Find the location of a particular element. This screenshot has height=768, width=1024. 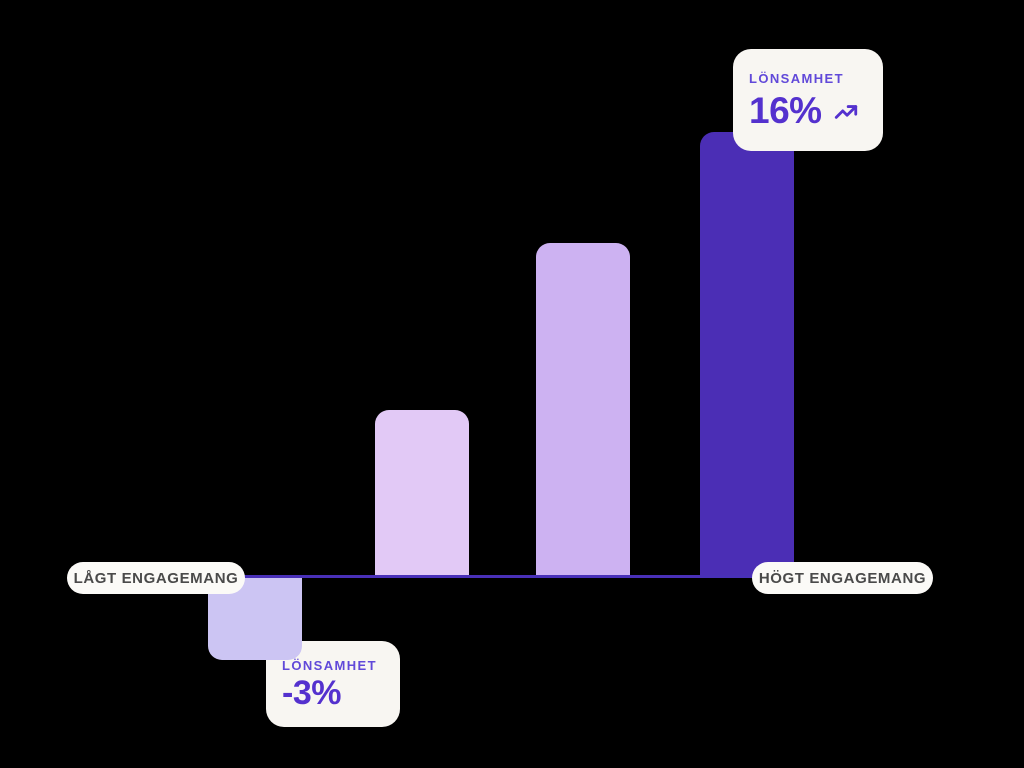

profitability-callout-low: LÖNSAMHET -3% is located at coordinates (333, 684).